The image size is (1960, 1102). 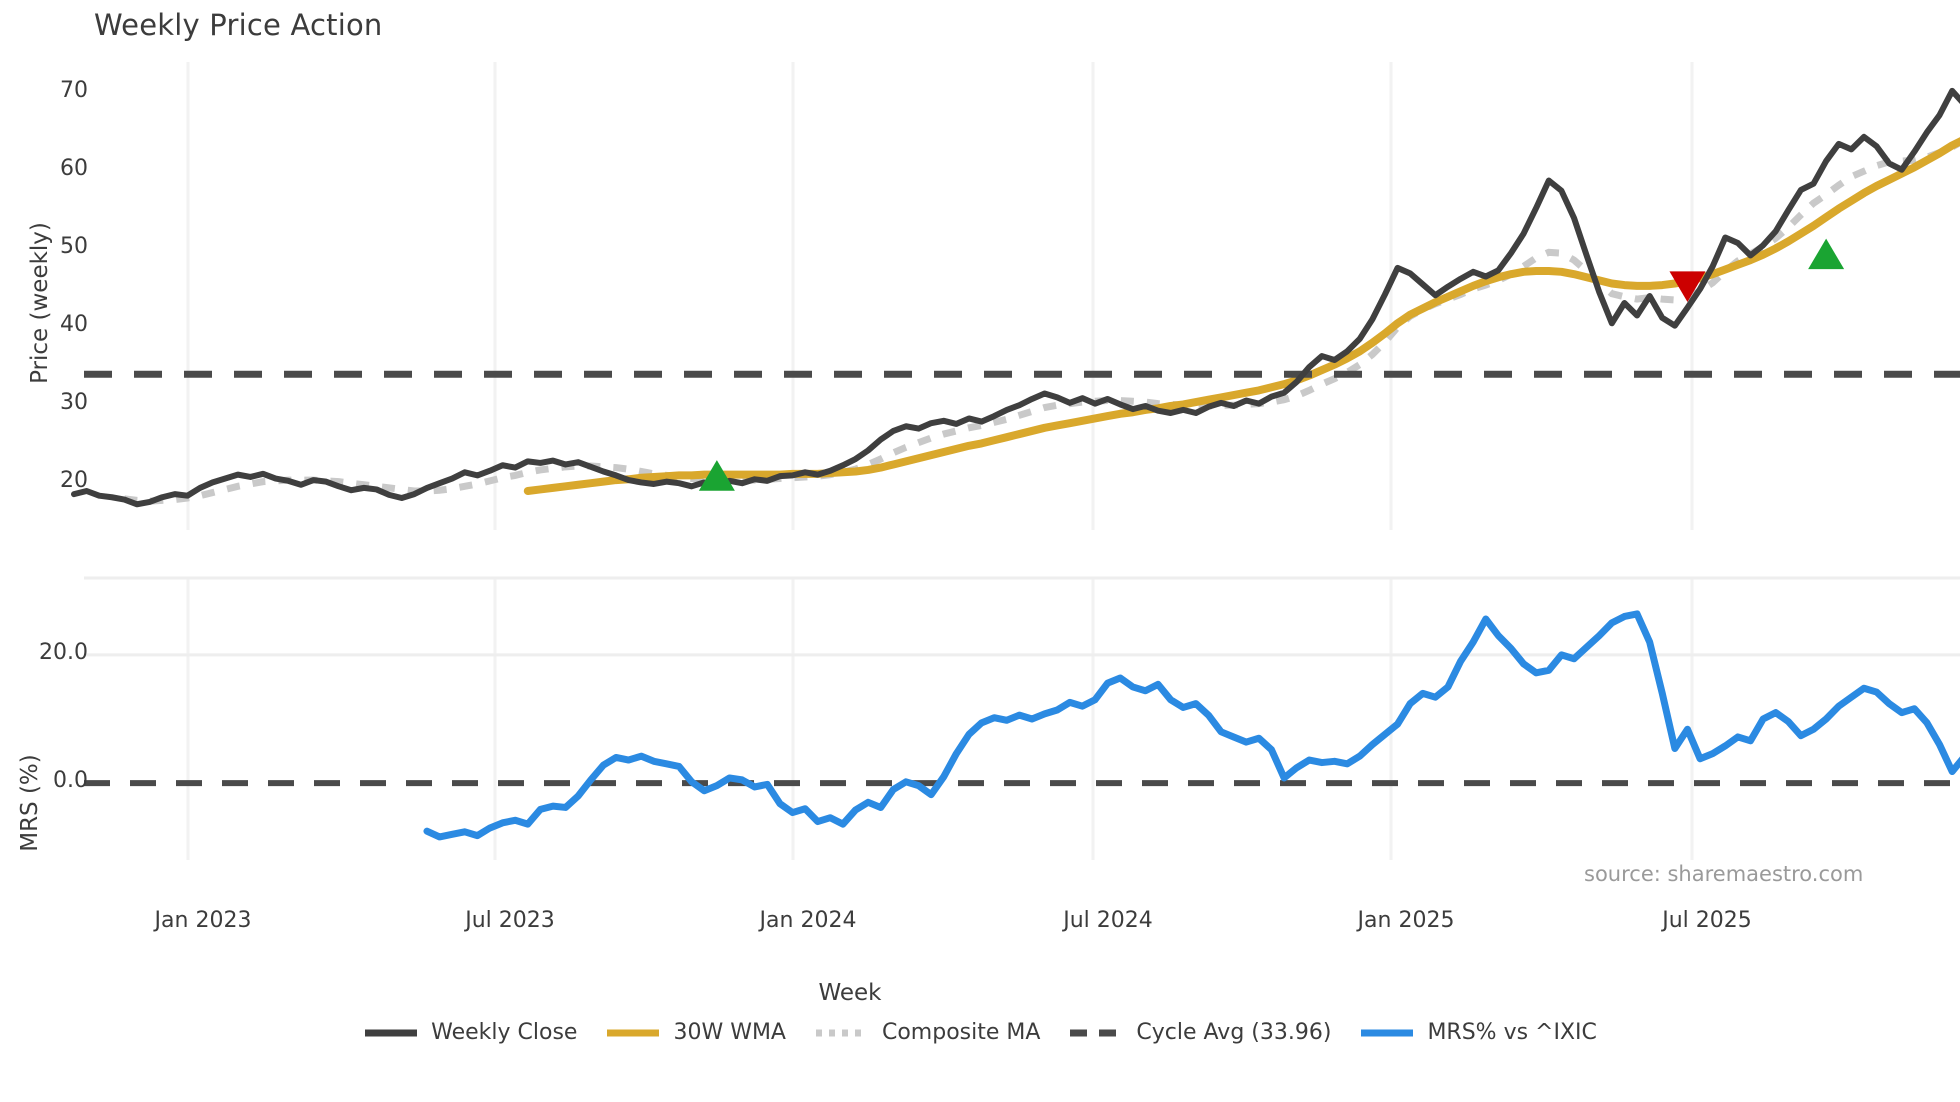 What do you see at coordinates (1234, 1032) in the screenshot?
I see `legend-label: Cycle Avg (33.96)` at bounding box center [1234, 1032].